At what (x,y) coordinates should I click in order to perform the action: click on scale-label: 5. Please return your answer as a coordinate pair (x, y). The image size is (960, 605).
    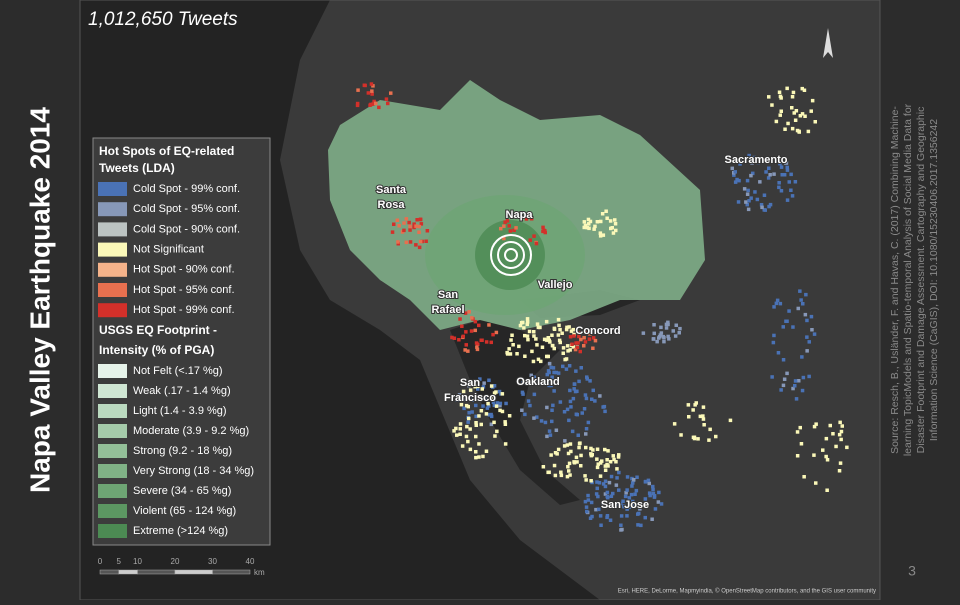
    Looking at the image, I should click on (119, 561).